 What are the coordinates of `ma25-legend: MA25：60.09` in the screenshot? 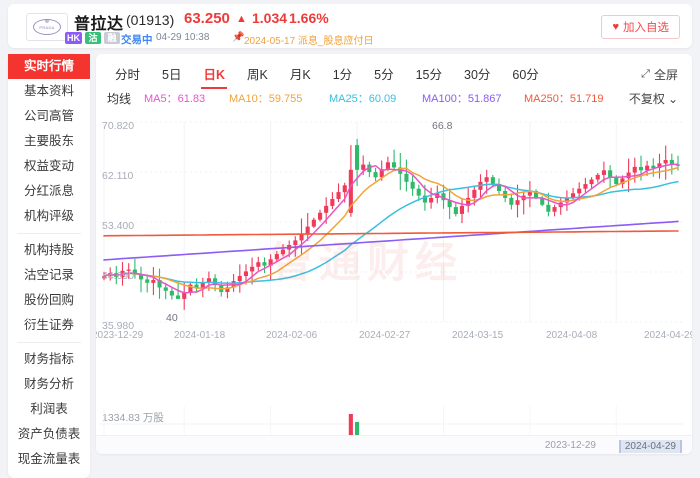 It's located at (362, 98).